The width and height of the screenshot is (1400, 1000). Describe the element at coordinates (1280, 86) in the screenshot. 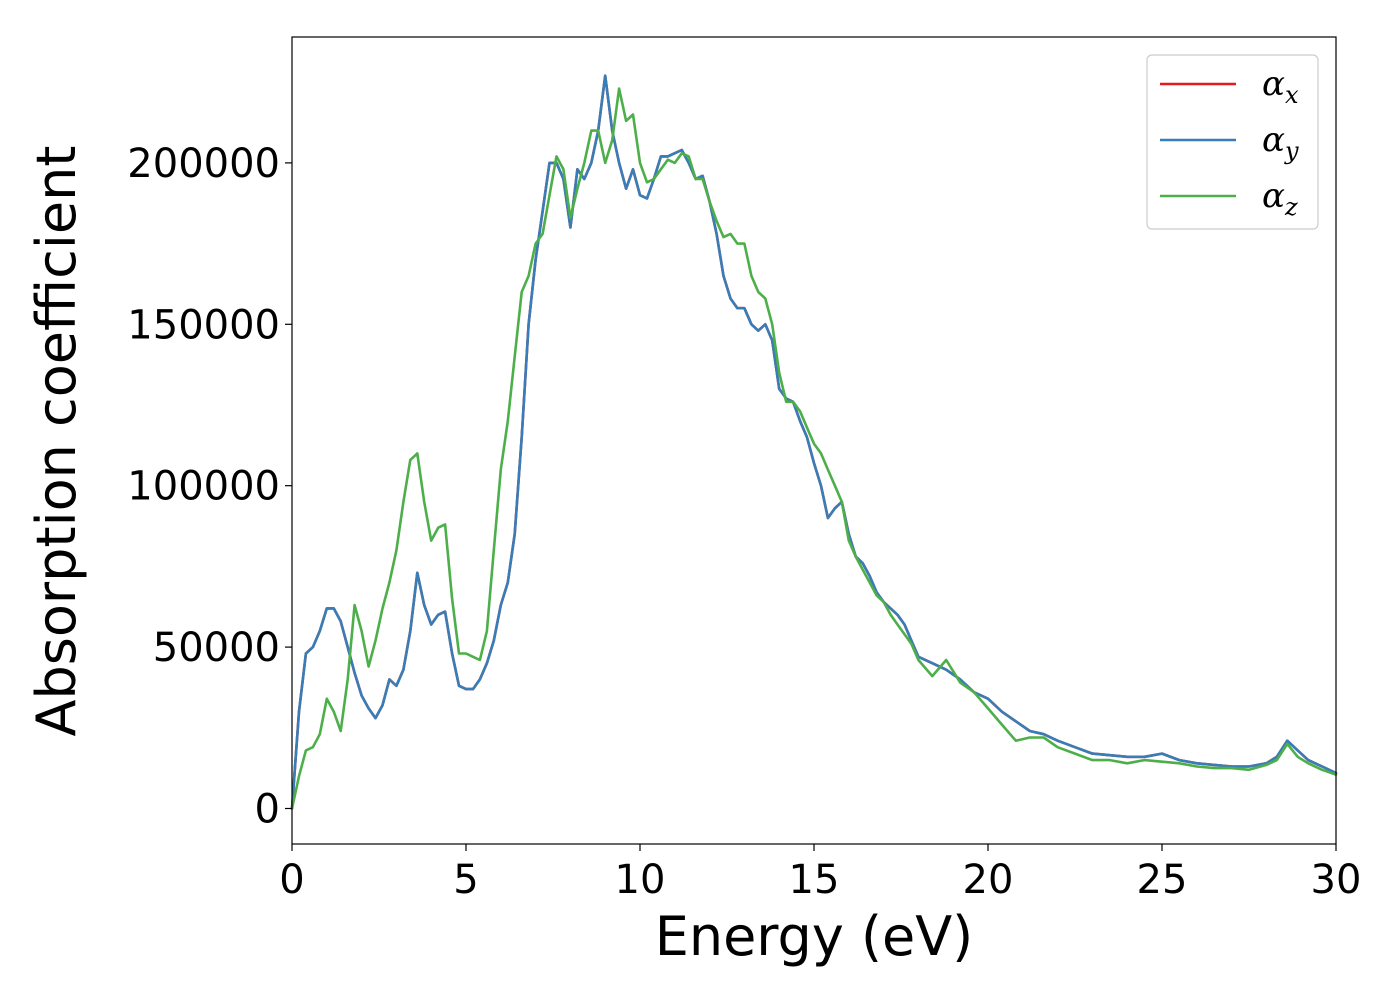

I see `legend-label-x: αx` at that location.